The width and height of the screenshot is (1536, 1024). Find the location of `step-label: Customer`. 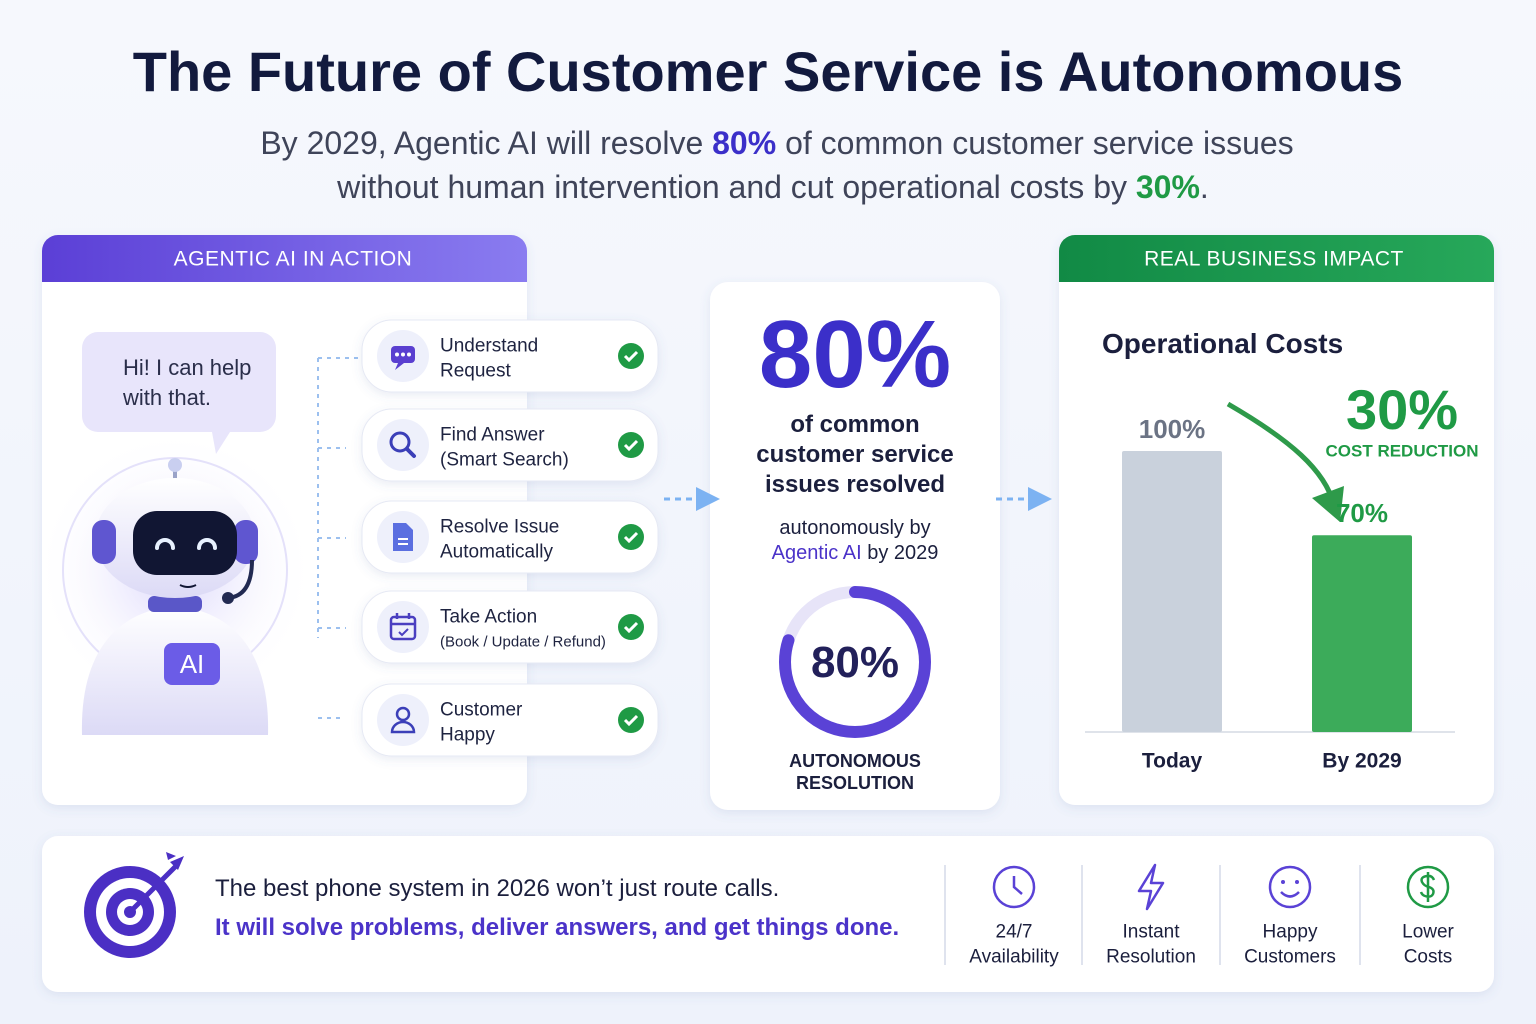

step-label: Customer is located at coordinates (481, 710).